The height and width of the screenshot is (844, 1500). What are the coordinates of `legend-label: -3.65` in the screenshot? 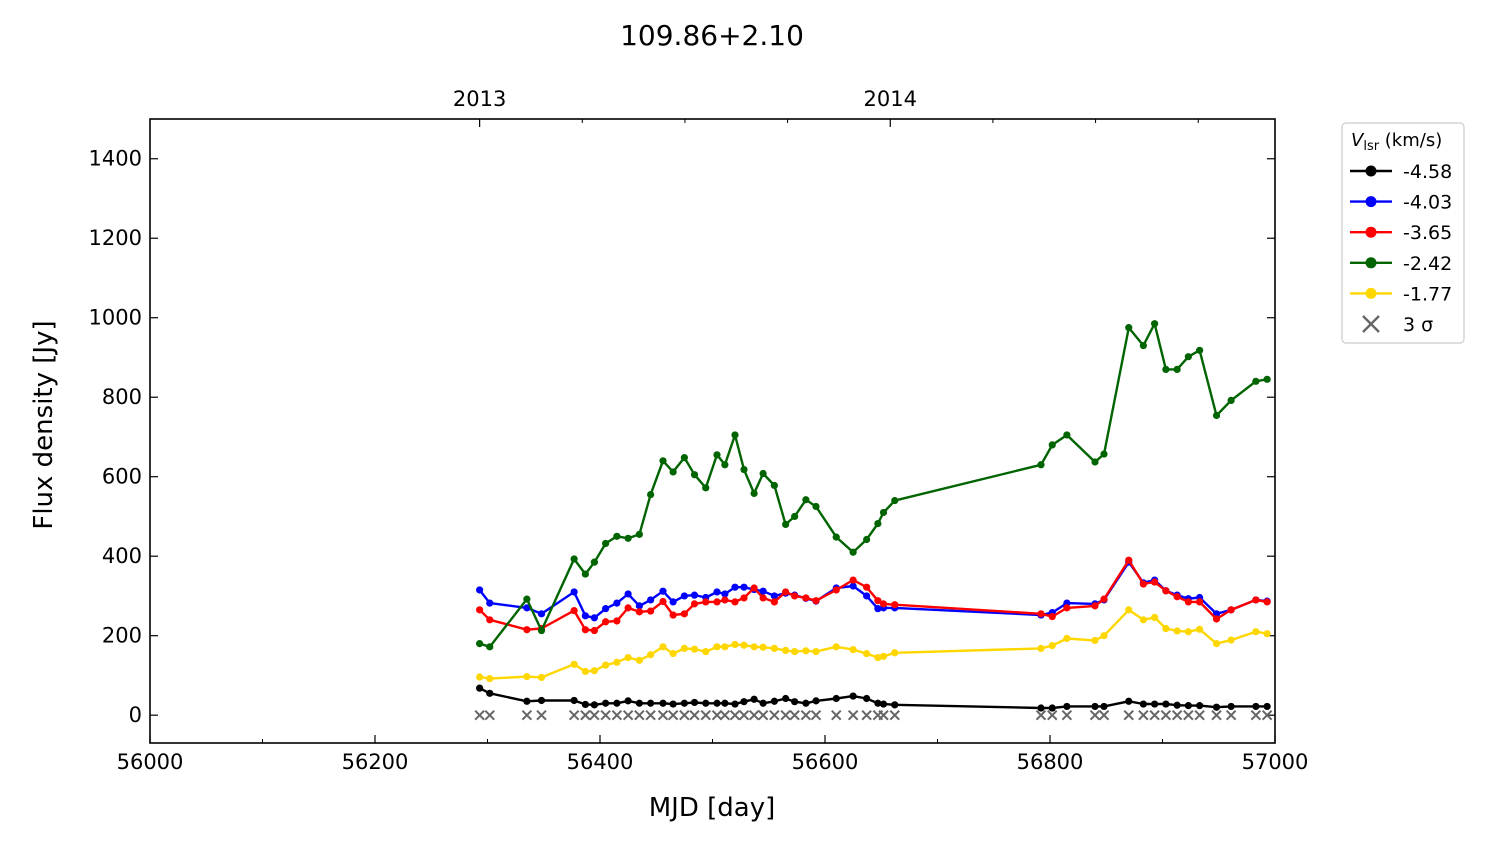 It's located at (1427, 233).